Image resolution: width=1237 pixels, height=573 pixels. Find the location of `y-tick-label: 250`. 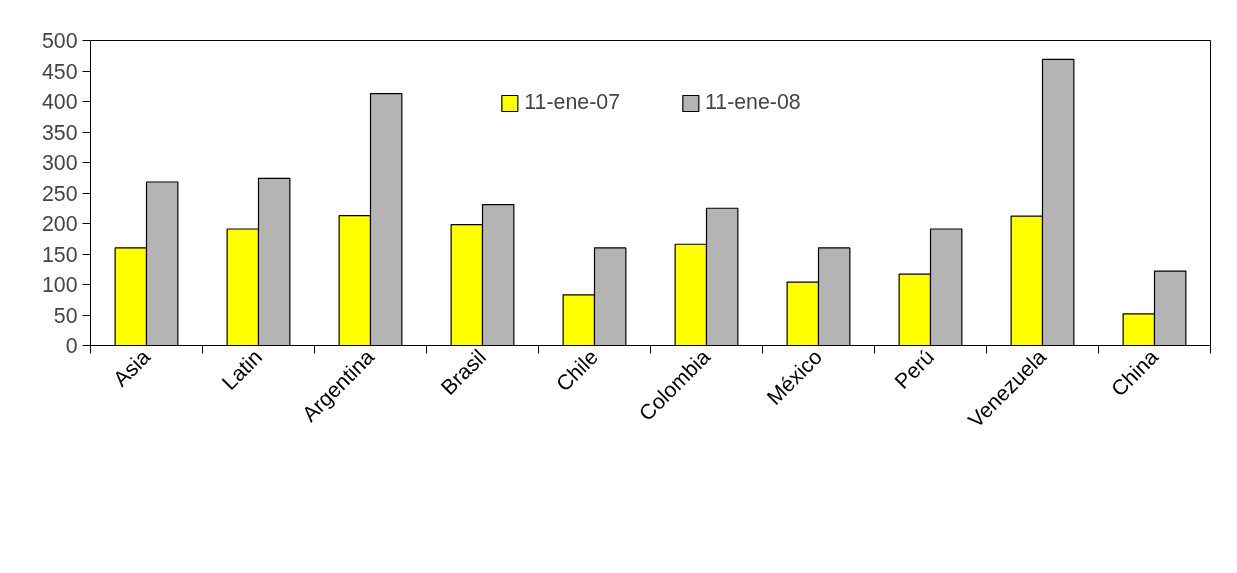

y-tick-label: 250 is located at coordinates (59, 193).